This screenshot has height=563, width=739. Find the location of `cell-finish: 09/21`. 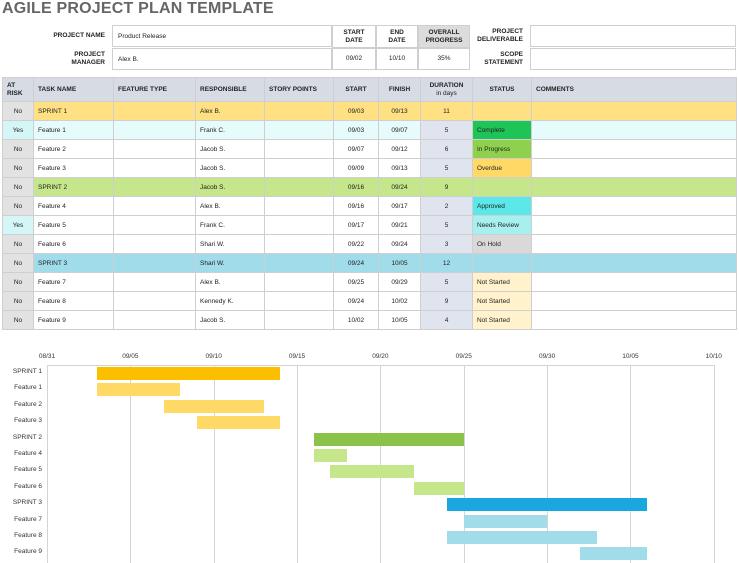

cell-finish: 09/21 is located at coordinates (399, 225).